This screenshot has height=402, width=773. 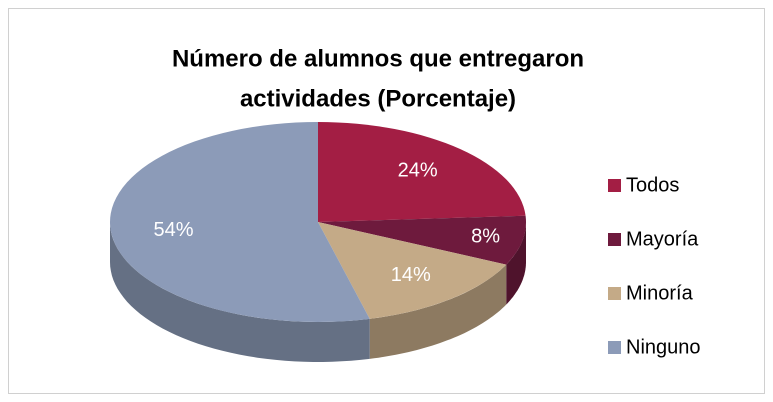 What do you see at coordinates (660, 293) in the screenshot?
I see `legend-label: Minoría` at bounding box center [660, 293].